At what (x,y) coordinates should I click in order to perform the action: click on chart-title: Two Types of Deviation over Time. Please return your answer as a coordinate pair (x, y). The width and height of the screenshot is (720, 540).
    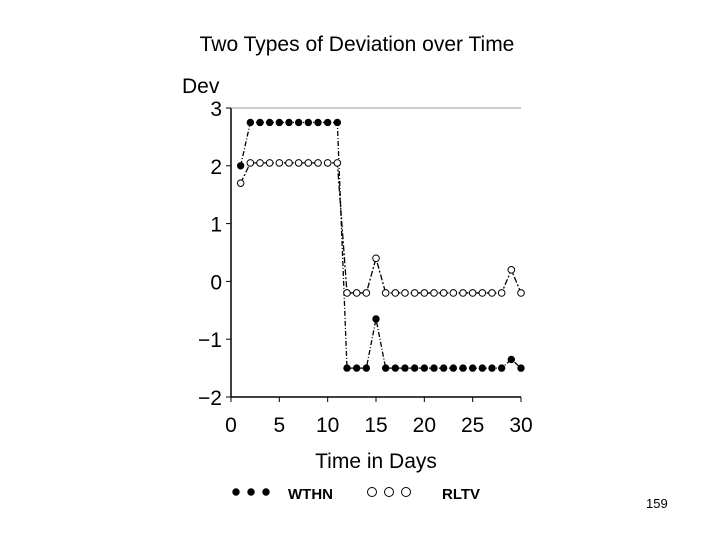
    Looking at the image, I should click on (357, 44).